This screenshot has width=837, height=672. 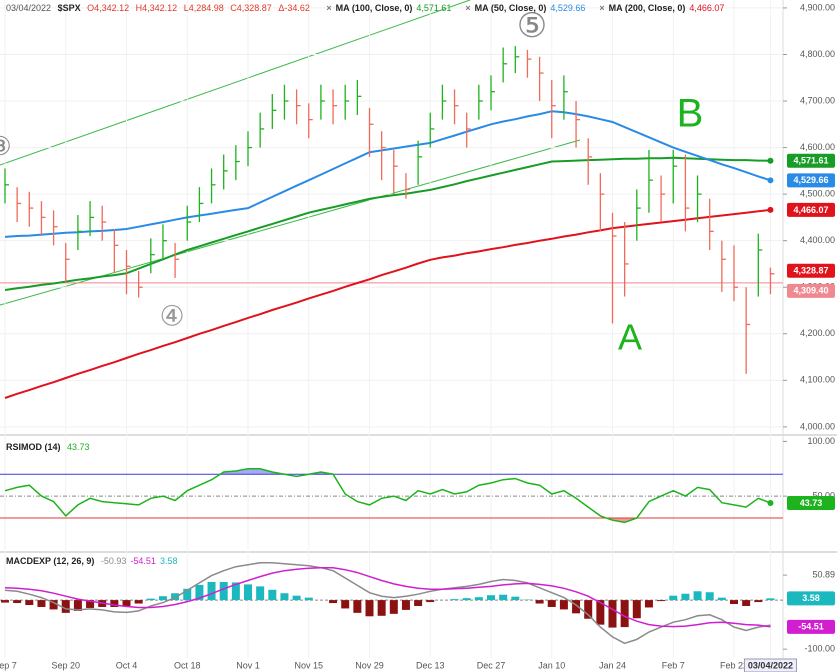 I want to click on x-tick-label: Sep 20, so click(x=65, y=665).